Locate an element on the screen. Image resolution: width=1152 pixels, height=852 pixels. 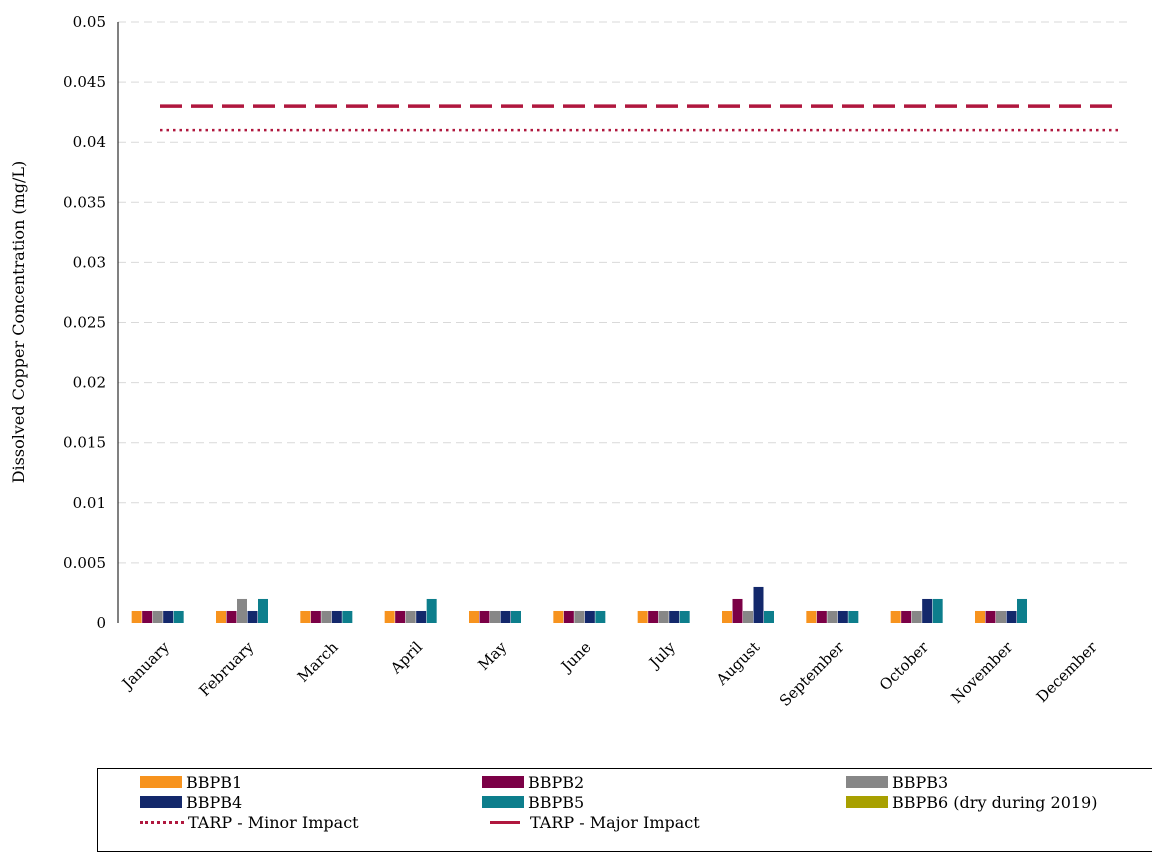
x-tick-label: March is located at coordinates (318, 662).